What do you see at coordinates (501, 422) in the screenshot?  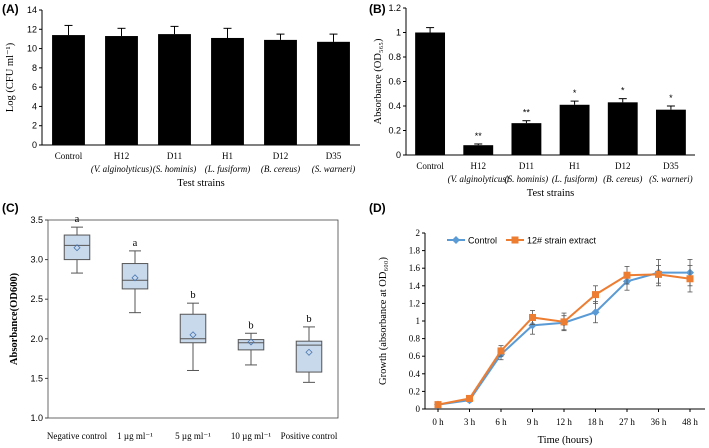 I see `x-tick-label: 6 h` at bounding box center [501, 422].